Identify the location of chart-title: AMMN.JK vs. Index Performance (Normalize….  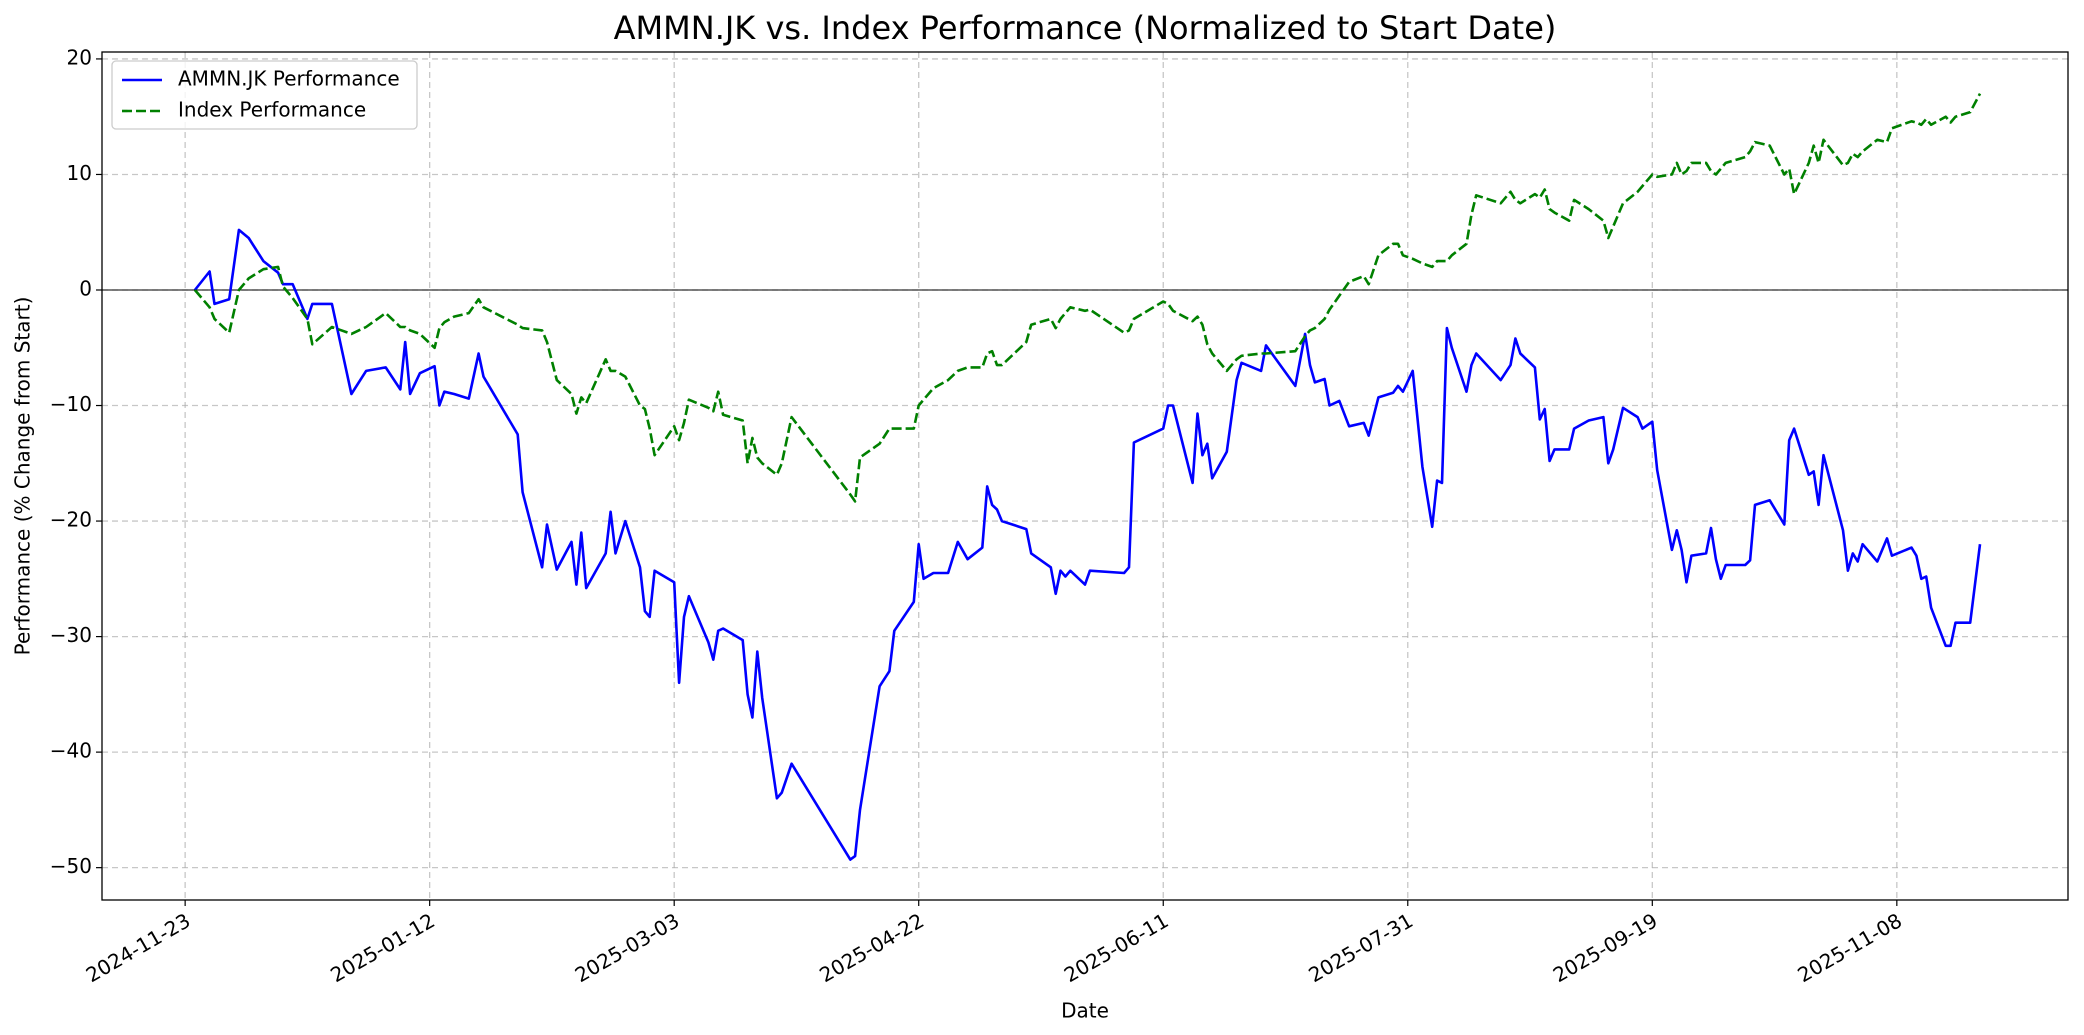
(1085, 28).